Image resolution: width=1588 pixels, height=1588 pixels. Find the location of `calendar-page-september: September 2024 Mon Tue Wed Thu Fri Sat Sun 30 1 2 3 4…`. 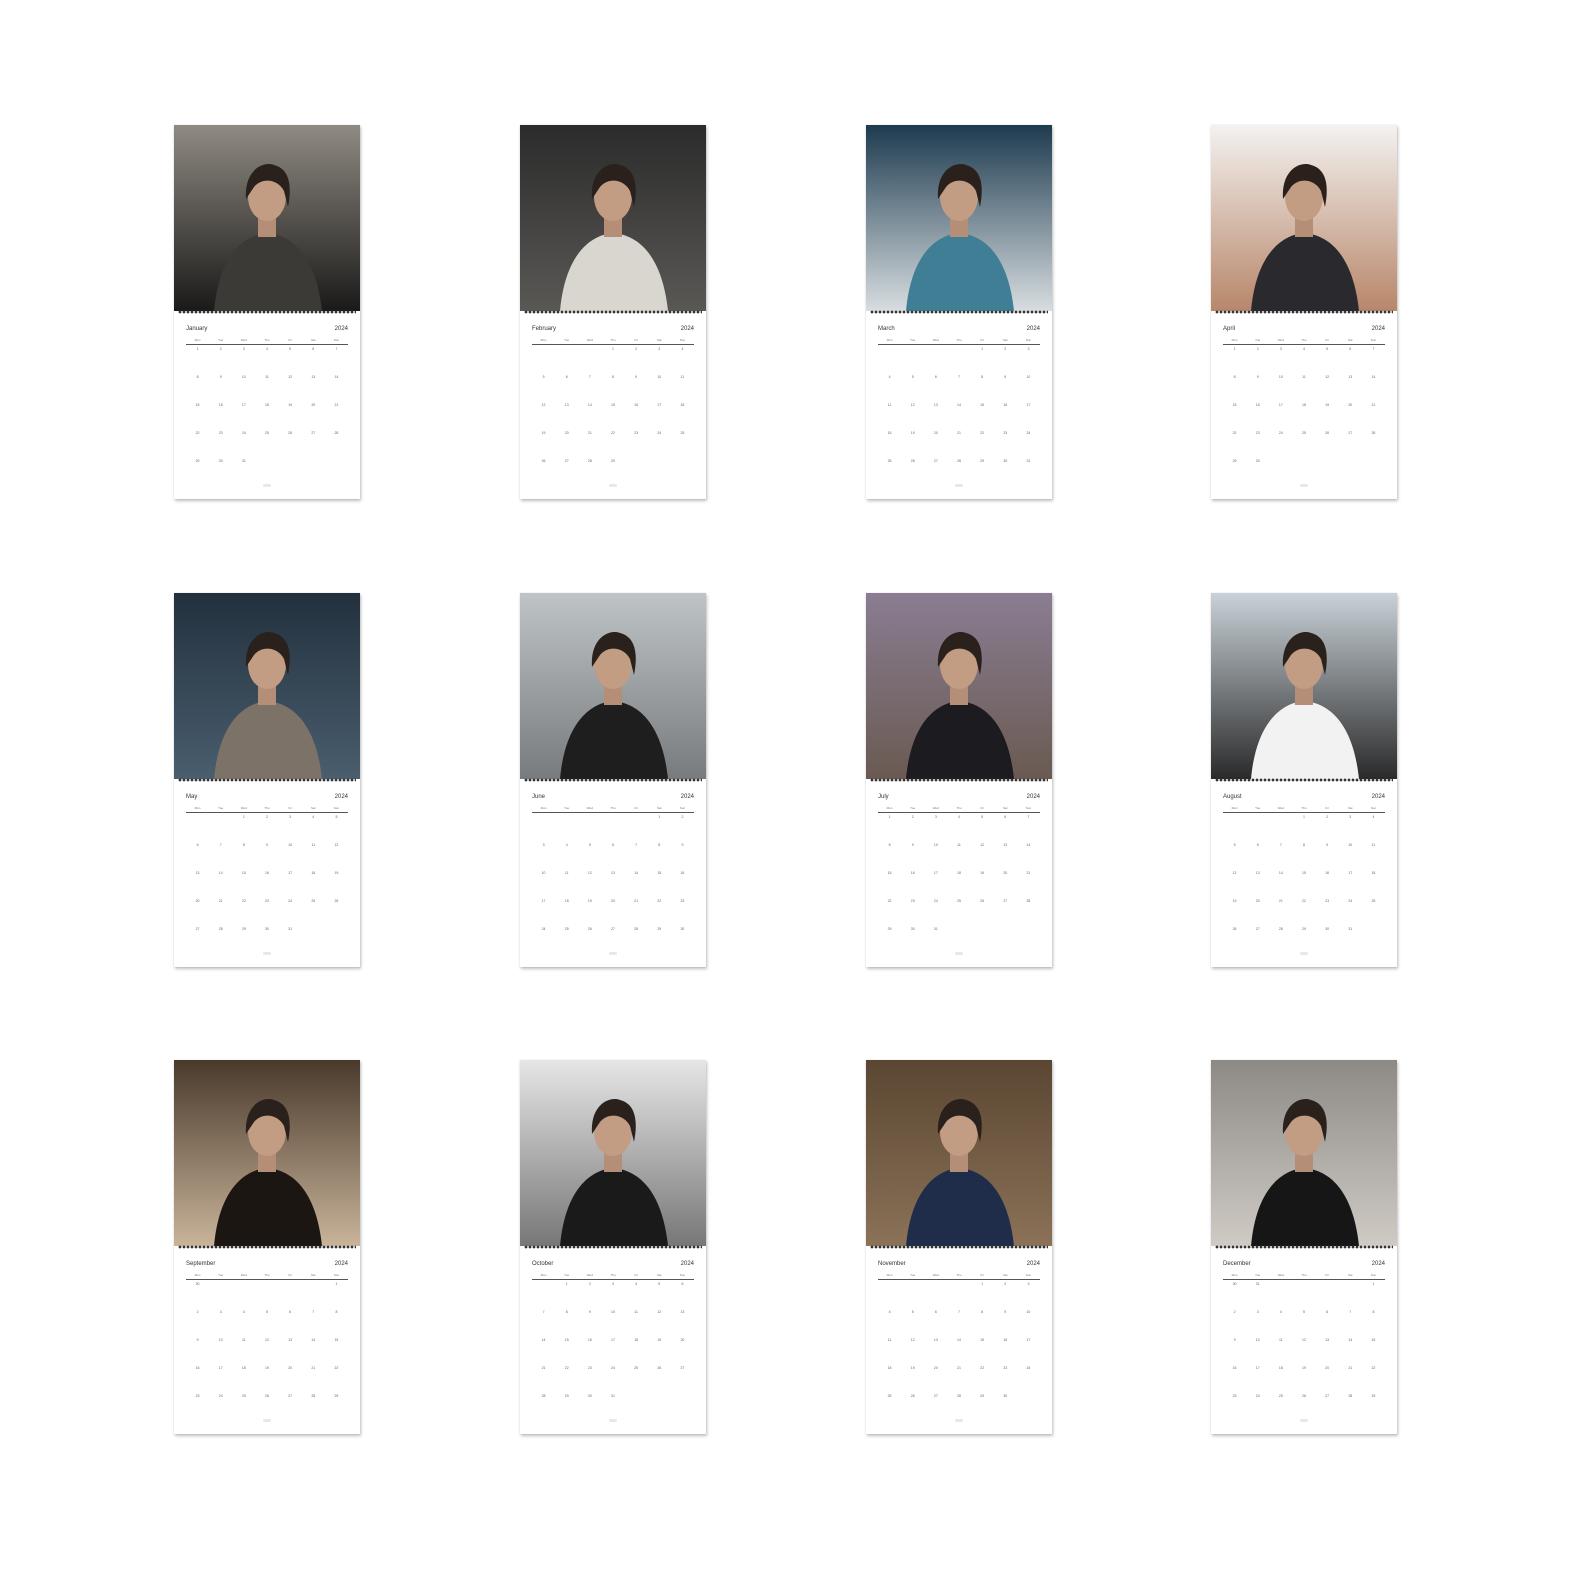

calendar-page-september: September 2024 Mon Tue Wed Thu Fri Sat Sun 30 1 2 3 4… is located at coordinates (267, 1247).